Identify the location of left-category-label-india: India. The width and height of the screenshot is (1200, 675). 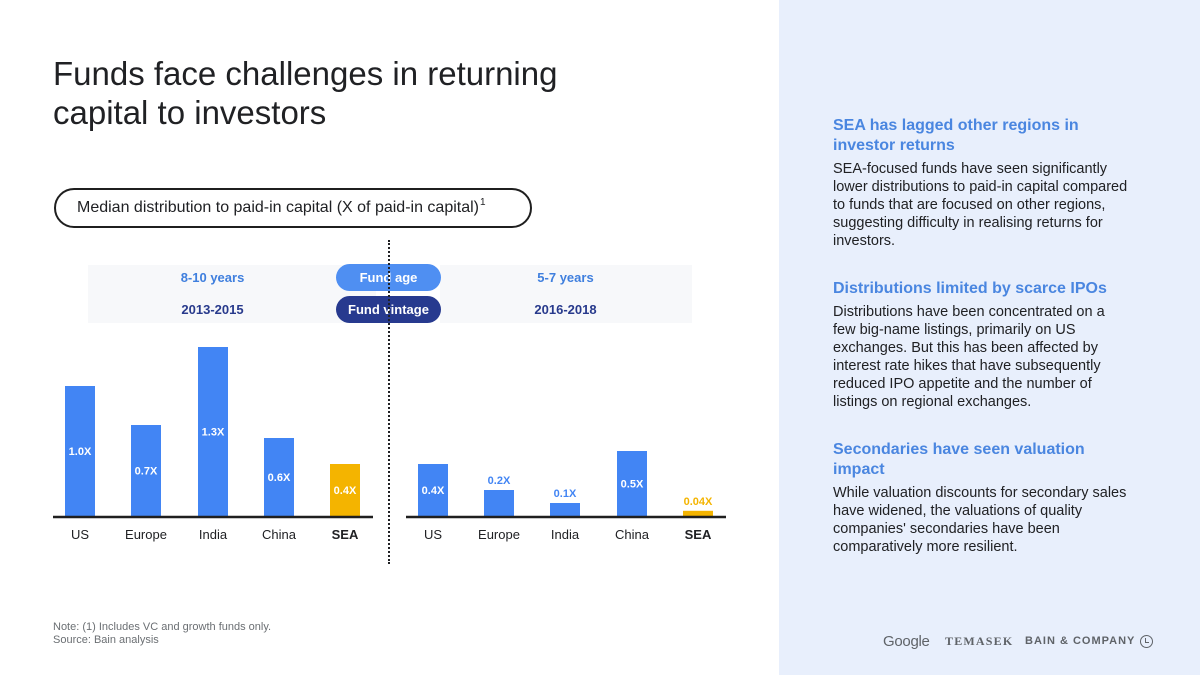
(213, 534).